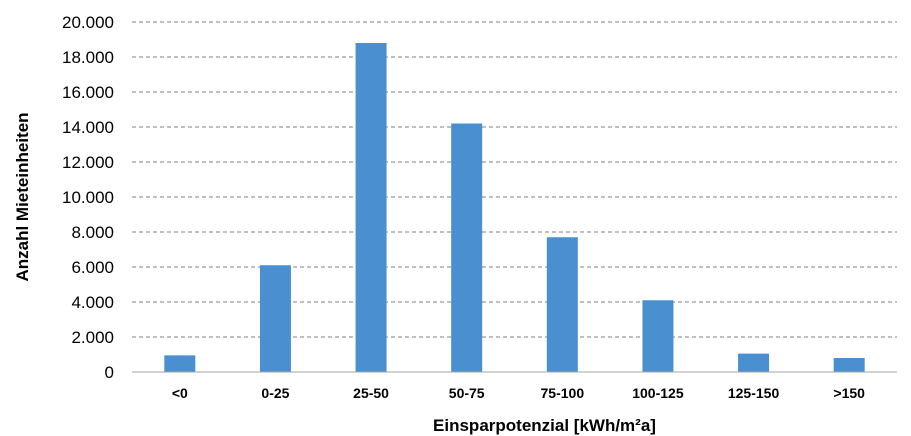 The width and height of the screenshot is (911, 436). I want to click on x-tick-label: 0-25, so click(275, 393).